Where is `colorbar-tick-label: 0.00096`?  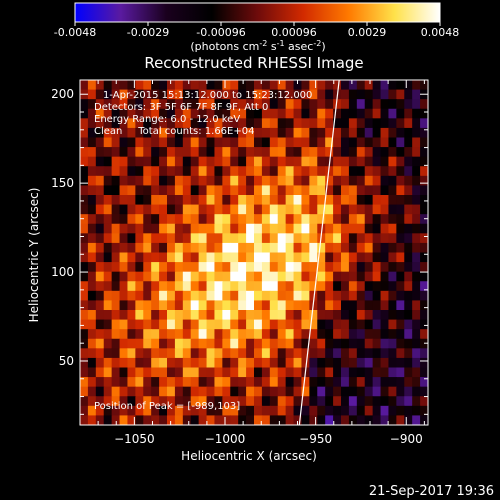
colorbar-tick-label: 0.00096 is located at coordinates (294, 32).